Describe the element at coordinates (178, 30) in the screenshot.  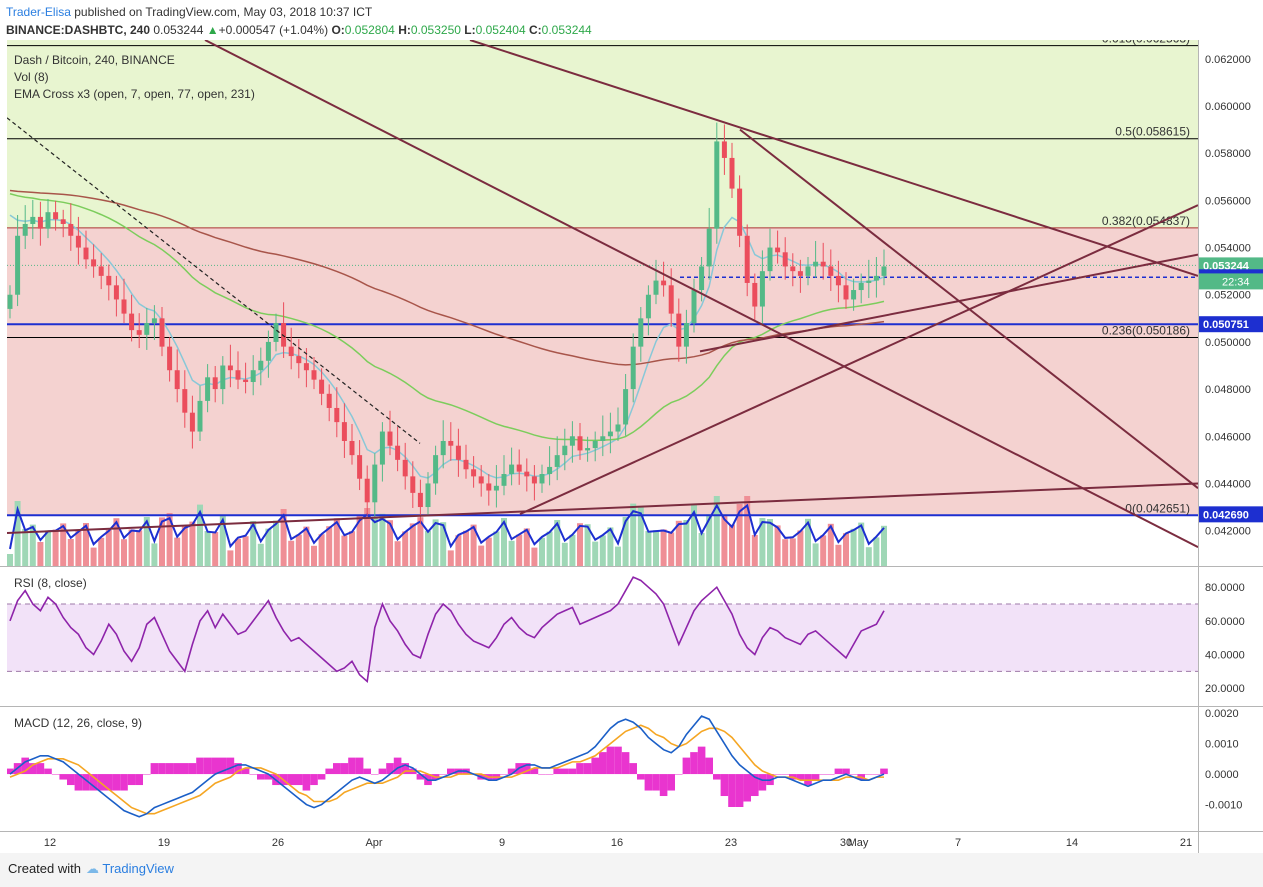
I see `last-price: 0.053244` at that location.